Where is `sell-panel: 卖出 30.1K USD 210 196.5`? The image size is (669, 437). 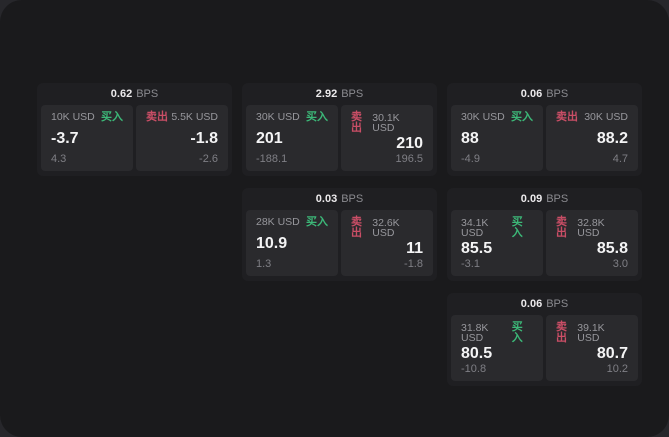 sell-panel: 卖出 30.1K USD 210 196.5 is located at coordinates (387, 138).